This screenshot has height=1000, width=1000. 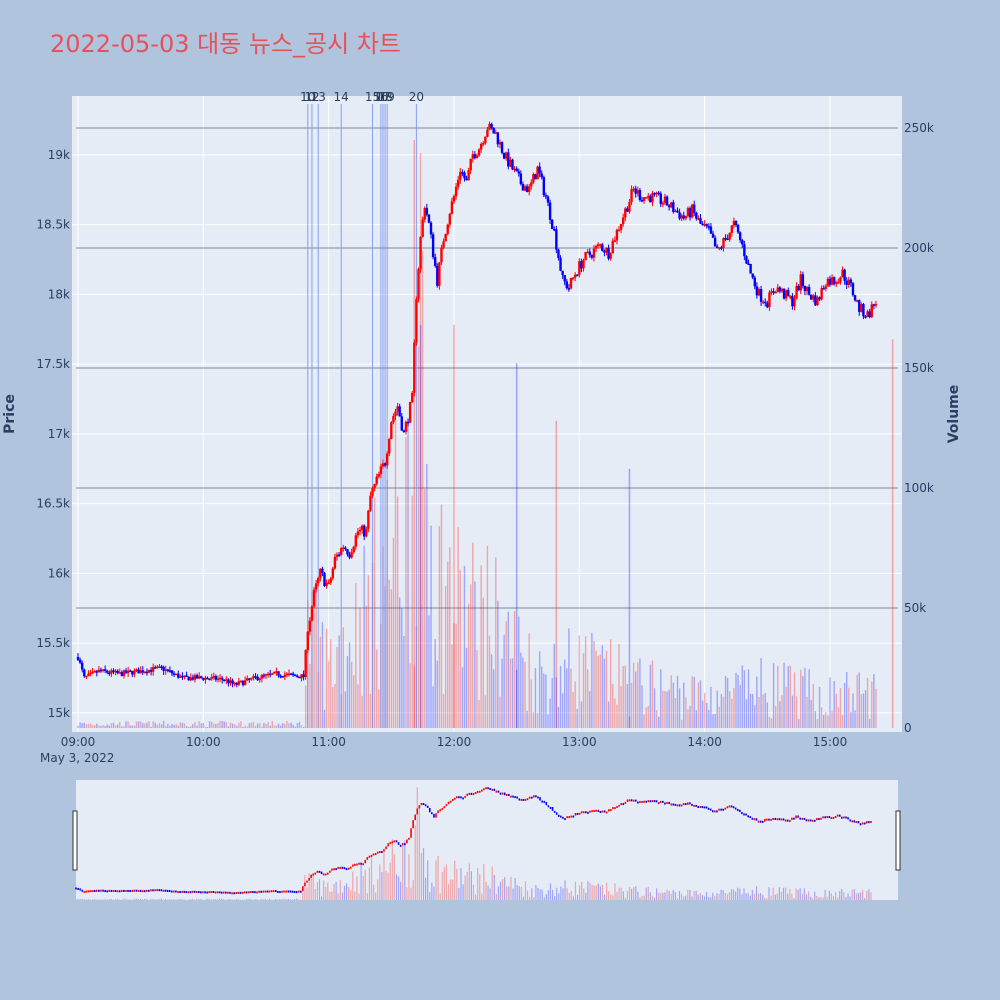 I want to click on range-slider-left-handle, so click(x=75, y=840).